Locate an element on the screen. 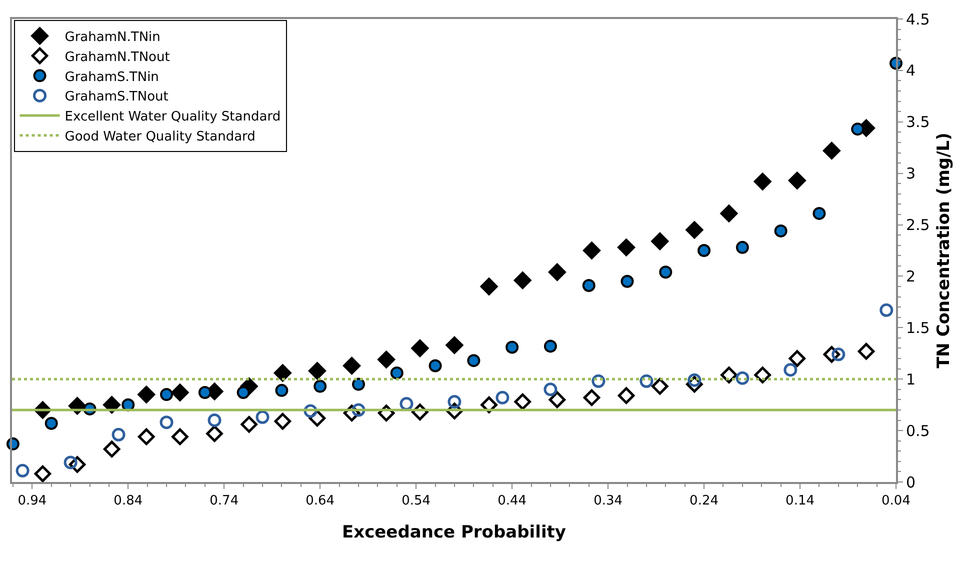  y-tick-label: 2.5 is located at coordinates (918, 225).